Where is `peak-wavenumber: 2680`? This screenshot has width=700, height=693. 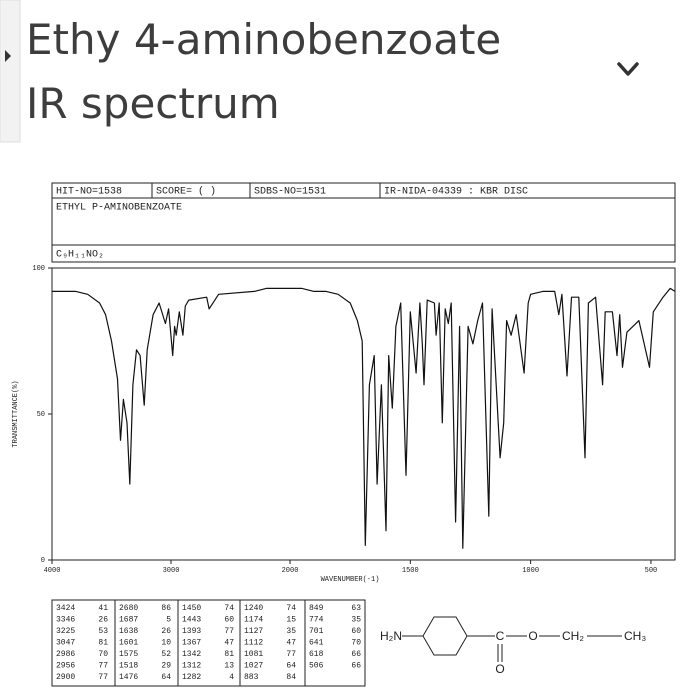 peak-wavenumber: 2680 is located at coordinates (128, 608).